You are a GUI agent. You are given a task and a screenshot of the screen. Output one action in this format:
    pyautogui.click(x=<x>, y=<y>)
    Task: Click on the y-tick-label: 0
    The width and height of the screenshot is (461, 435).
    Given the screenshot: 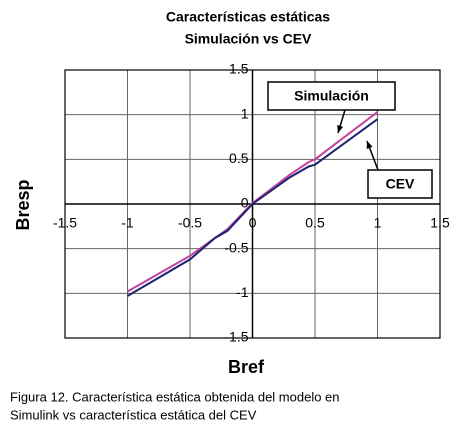 What is the action you would take?
    pyautogui.click(x=245, y=203)
    